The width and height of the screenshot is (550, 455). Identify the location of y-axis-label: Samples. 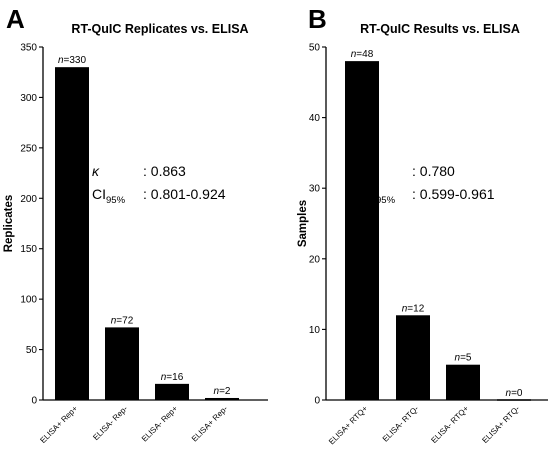
(303, 223).